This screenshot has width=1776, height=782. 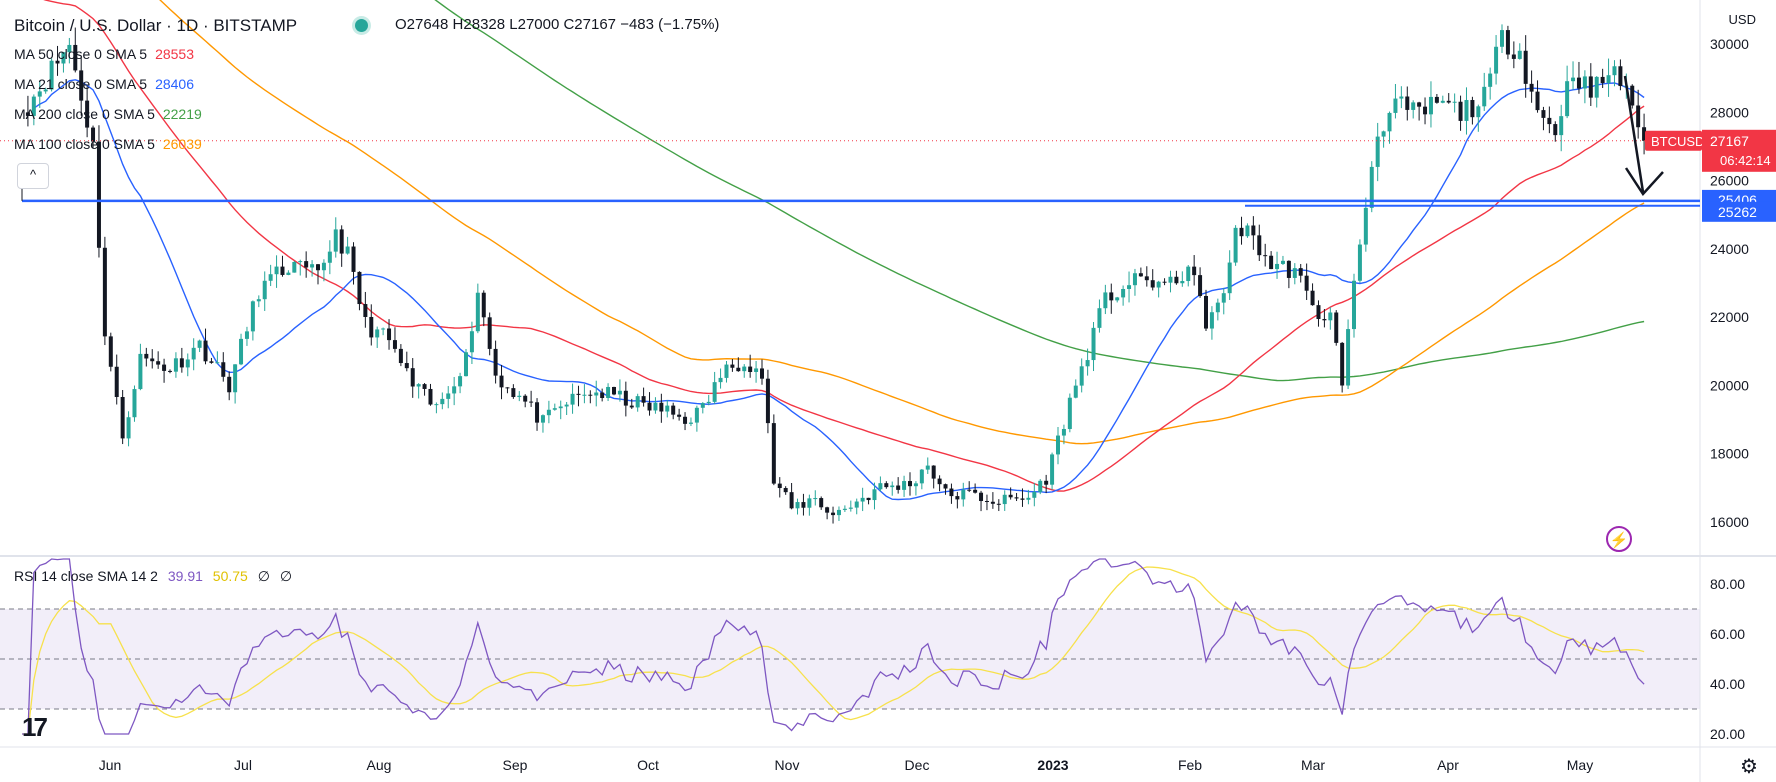 I want to click on support-levels, so click(x=850, y=173).